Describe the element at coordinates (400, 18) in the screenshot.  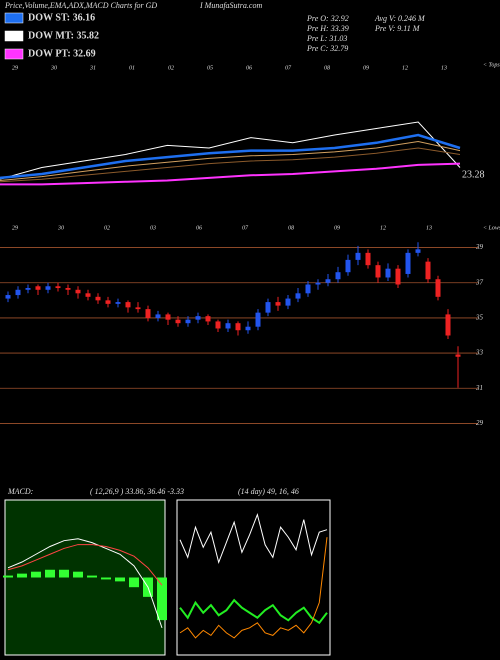
I see `stat: Avg V: 0.246 M` at that location.